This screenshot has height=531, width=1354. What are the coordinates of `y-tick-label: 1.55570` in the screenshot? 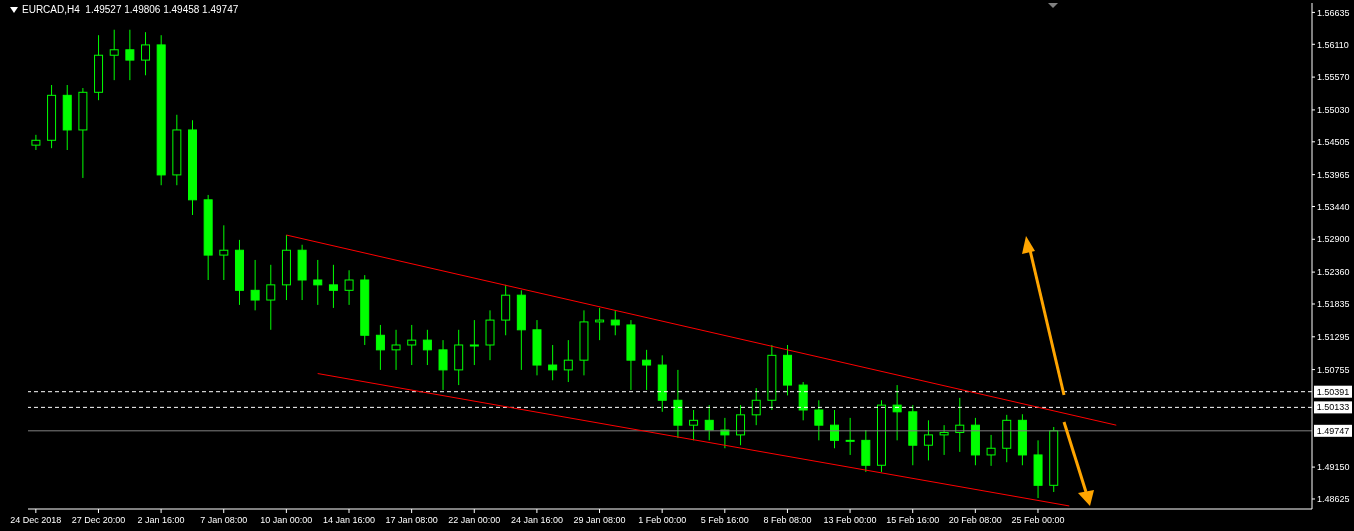 It's located at (1333, 77).